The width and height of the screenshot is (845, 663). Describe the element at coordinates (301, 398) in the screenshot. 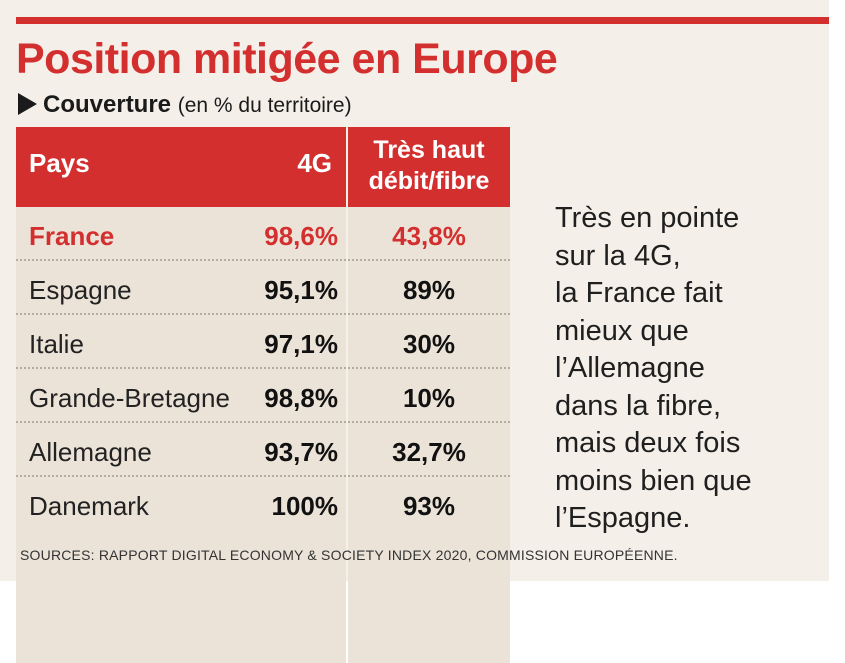

I see `coverage-4g-cell: 98,8%` at that location.